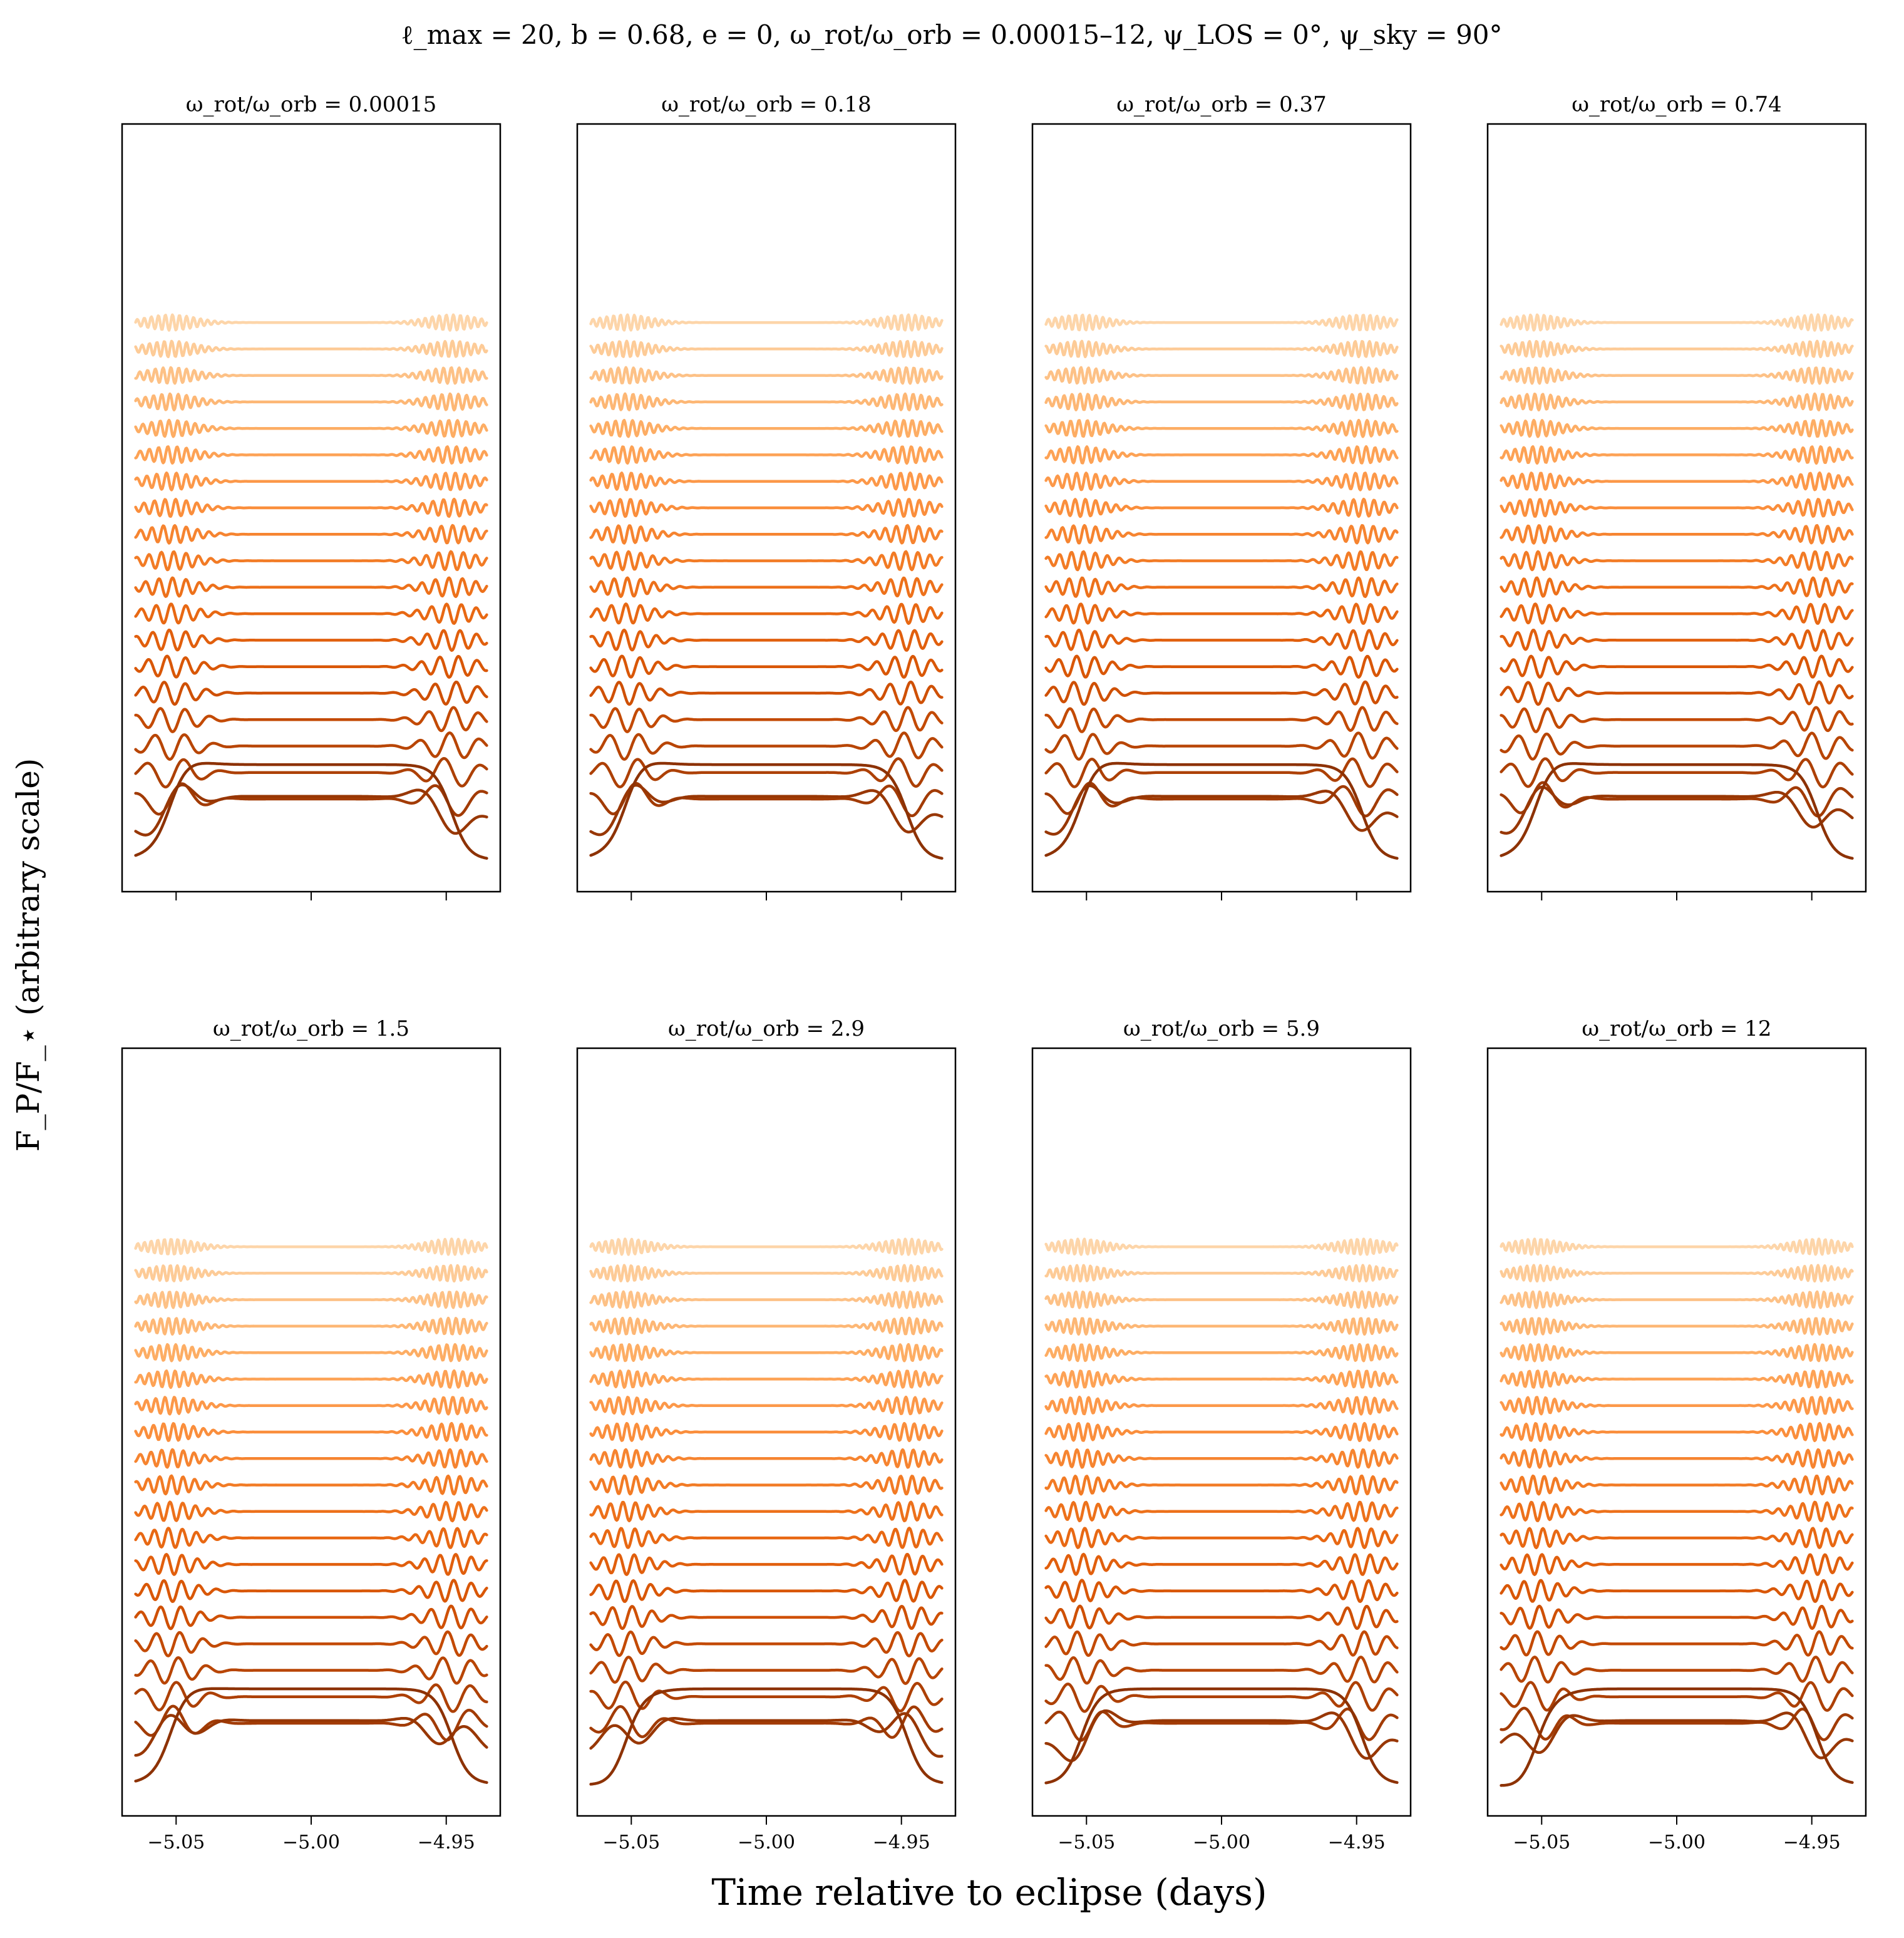 The width and height of the screenshot is (1904, 1938). What do you see at coordinates (311, 496) in the screenshot?
I see `panel-1: ω_rot/ω_orb = 0.00015` at bounding box center [311, 496].